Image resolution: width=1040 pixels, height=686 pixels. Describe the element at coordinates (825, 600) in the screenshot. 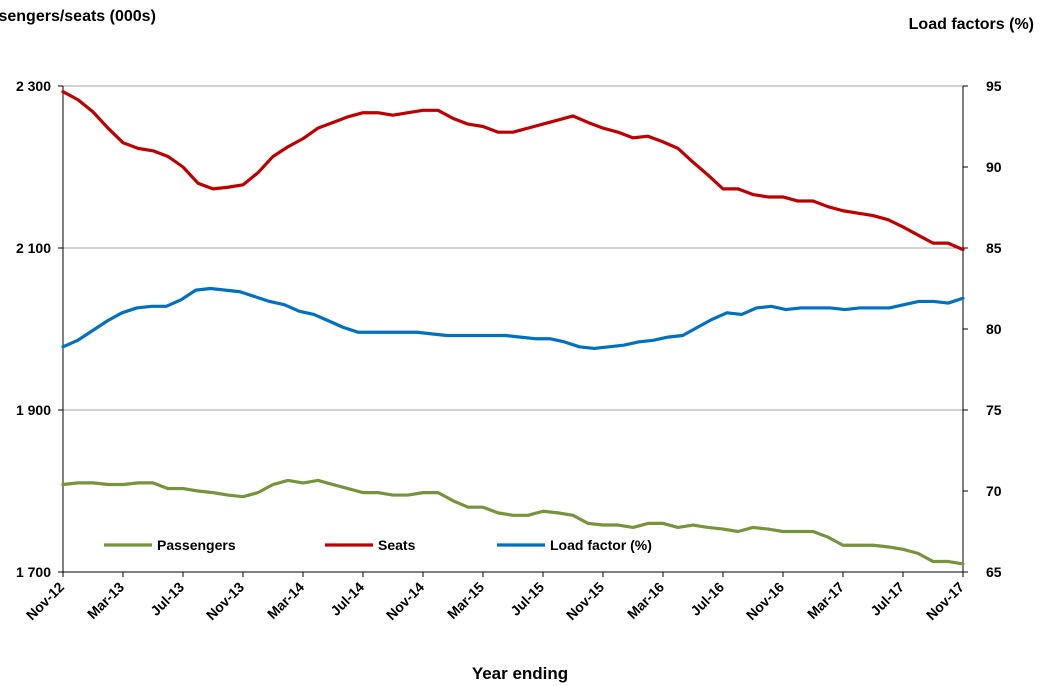

I see `x-tick-label: Mar-17` at that location.